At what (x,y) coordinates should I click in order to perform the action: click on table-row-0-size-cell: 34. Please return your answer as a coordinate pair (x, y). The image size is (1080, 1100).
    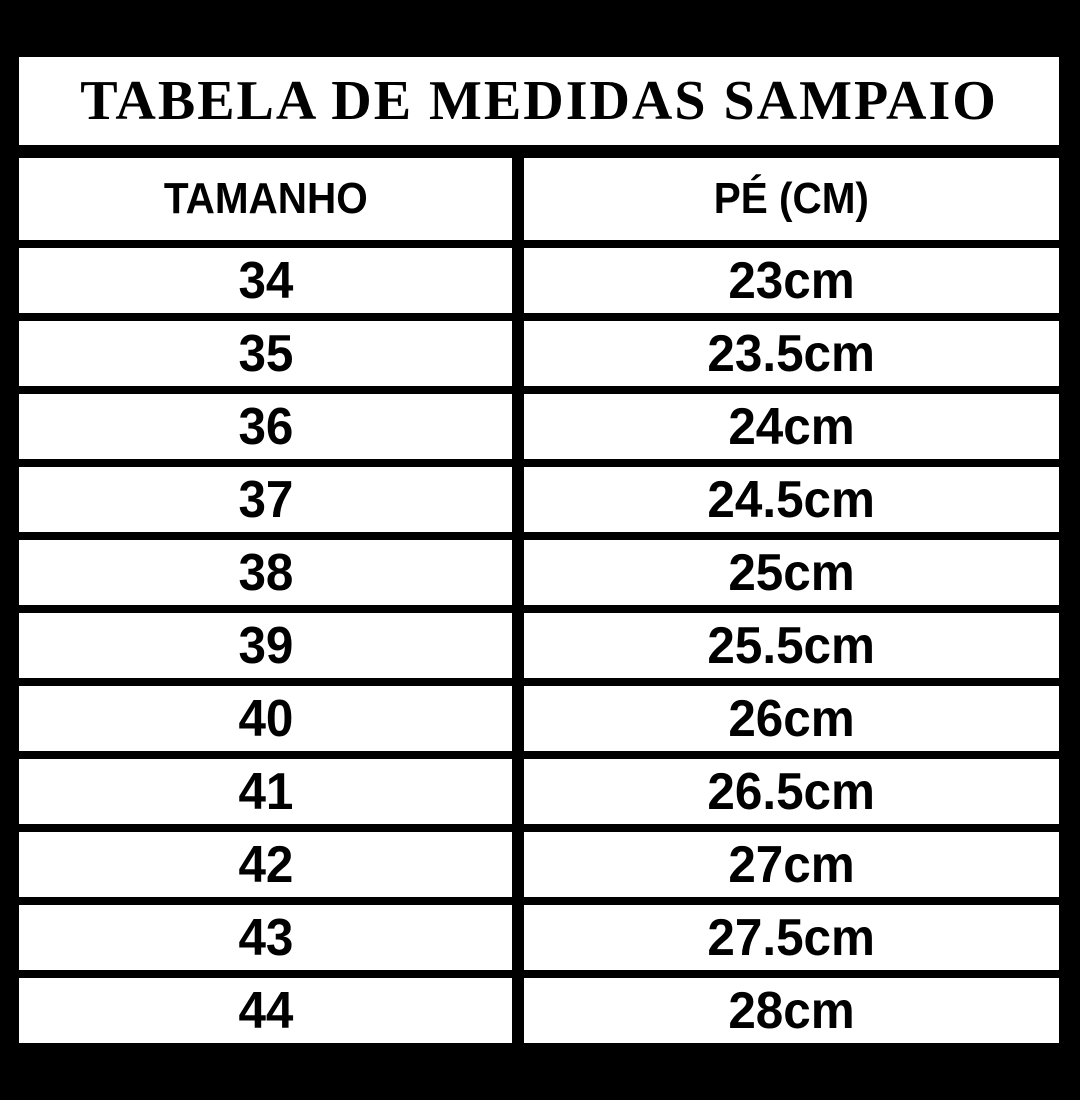
    Looking at the image, I should click on (265, 280).